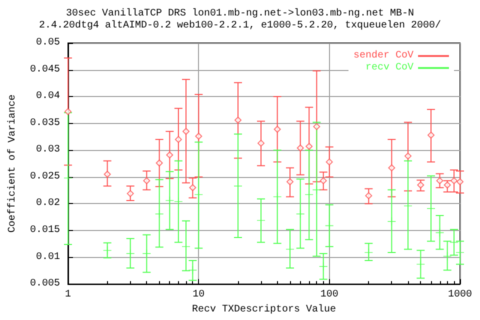  Describe the element at coordinates (12, 163) in the screenshot. I see `y-axis-title: Coefficient of Variance` at that location.